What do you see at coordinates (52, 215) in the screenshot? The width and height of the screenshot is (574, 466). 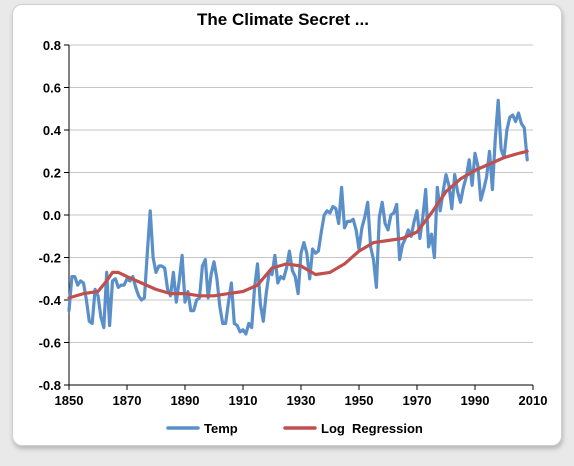 I see `y-tick-label: 0.0` at bounding box center [52, 215].